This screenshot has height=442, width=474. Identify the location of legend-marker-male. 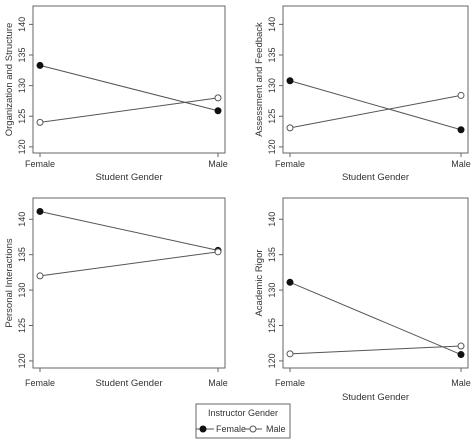
(253, 429).